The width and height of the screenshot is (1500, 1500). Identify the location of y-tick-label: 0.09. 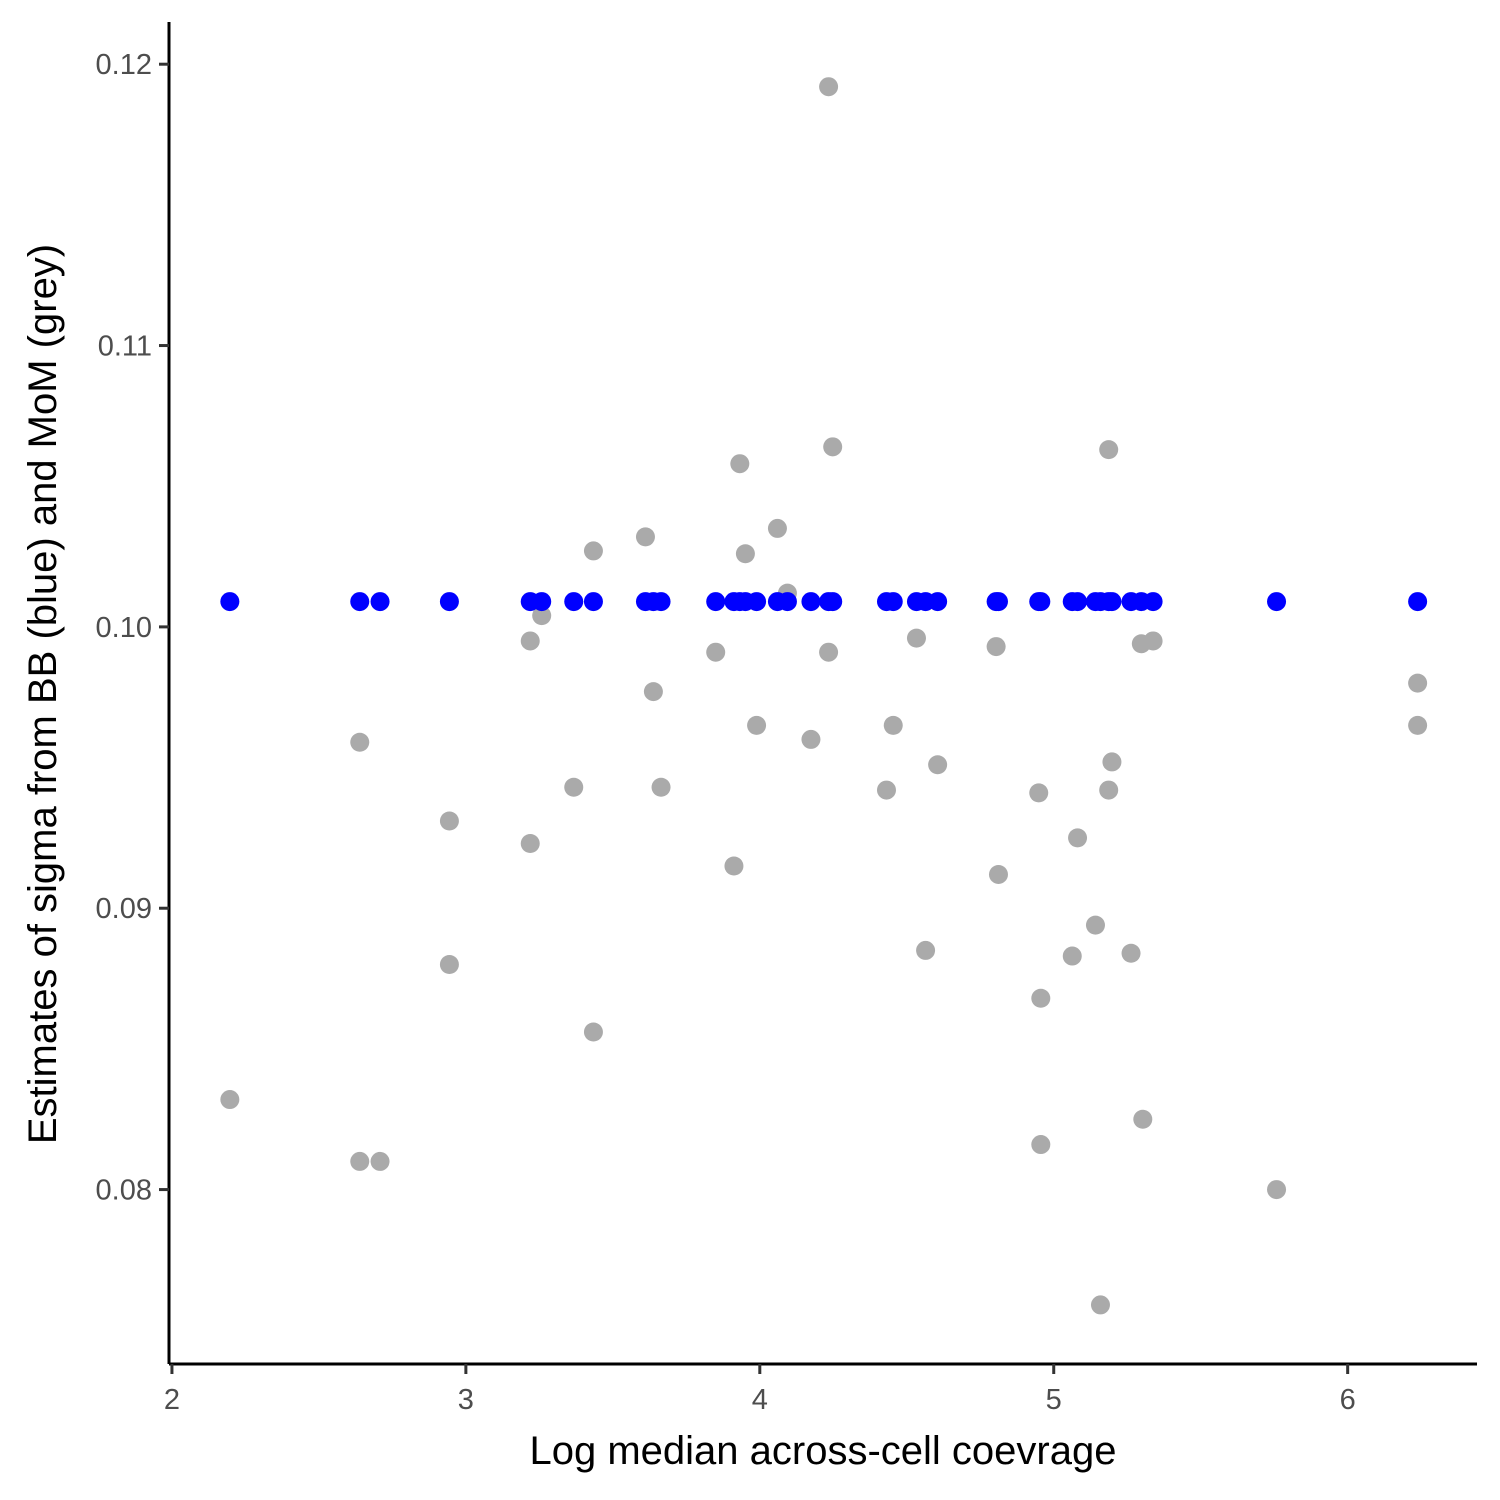
(124, 909).